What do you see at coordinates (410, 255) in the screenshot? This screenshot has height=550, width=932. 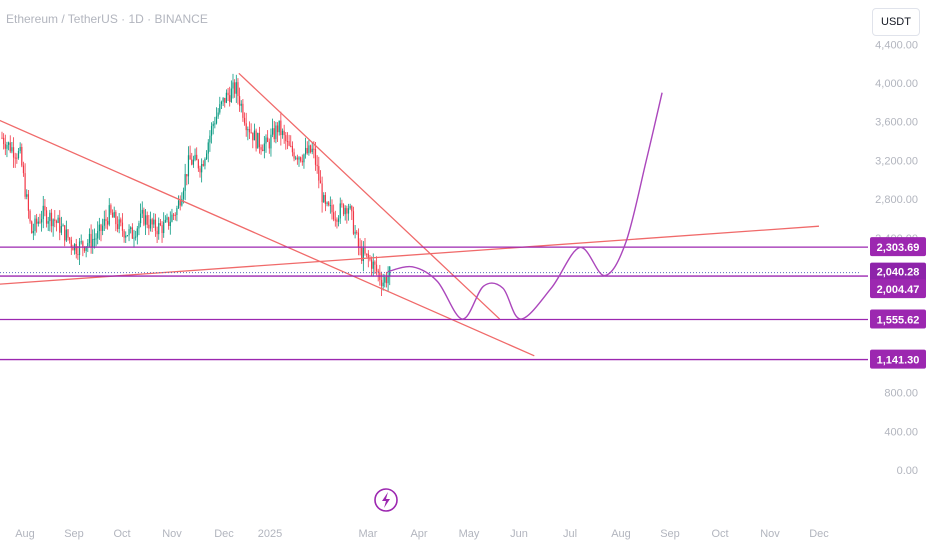 I see `trendline` at bounding box center [410, 255].